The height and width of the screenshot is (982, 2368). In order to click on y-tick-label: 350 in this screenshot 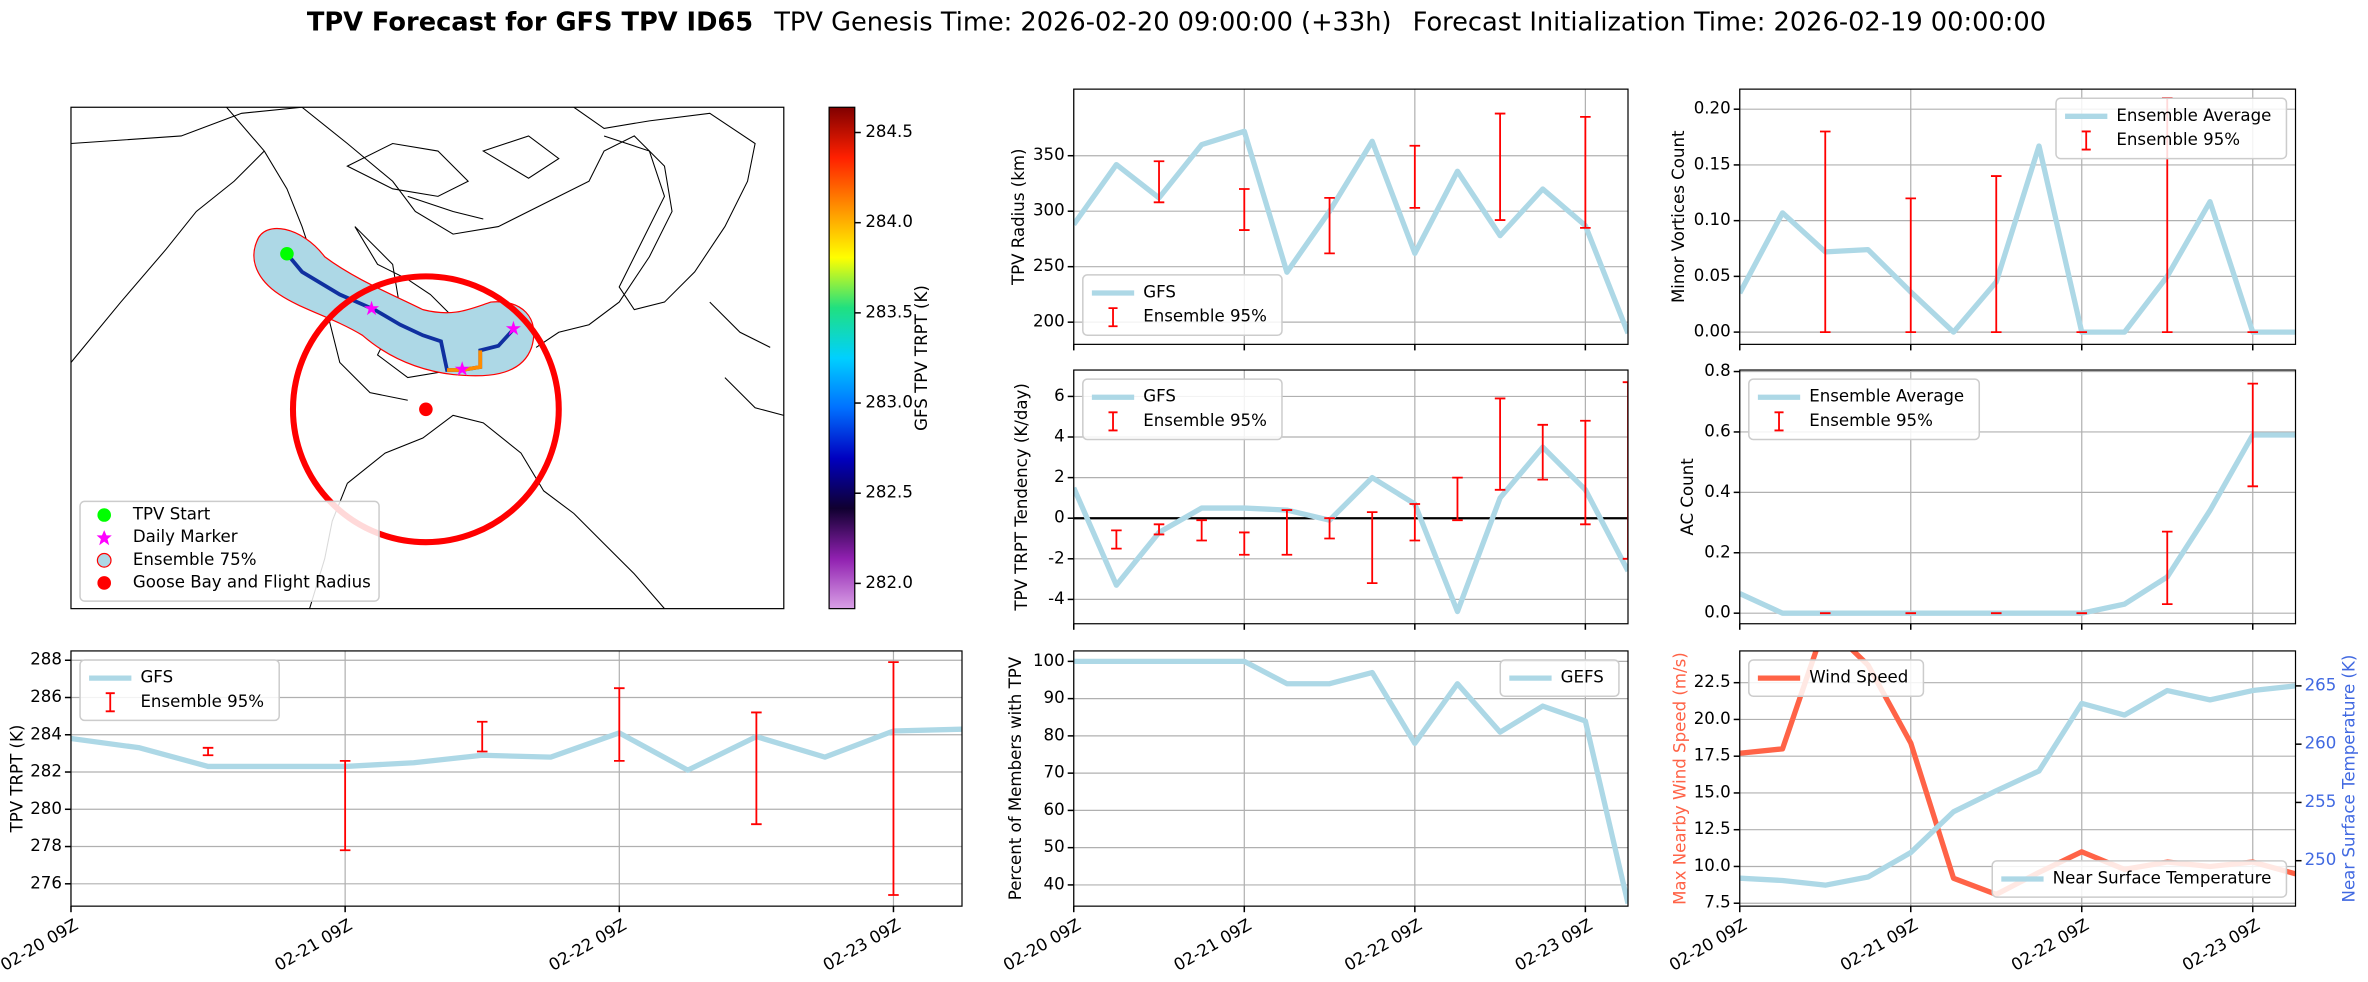, I will do `click(1049, 154)`.